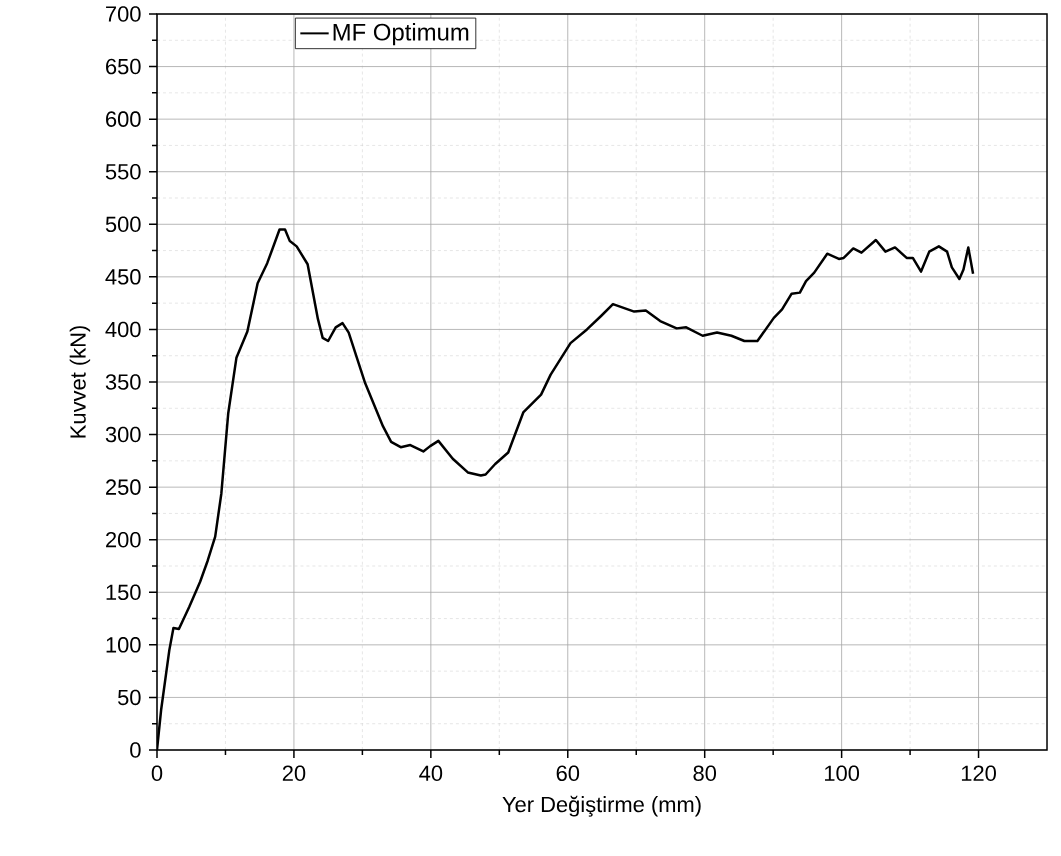 This screenshot has height=856, width=1061. Describe the element at coordinates (123, 592) in the screenshot. I see `y-tick-label: 150` at that location.